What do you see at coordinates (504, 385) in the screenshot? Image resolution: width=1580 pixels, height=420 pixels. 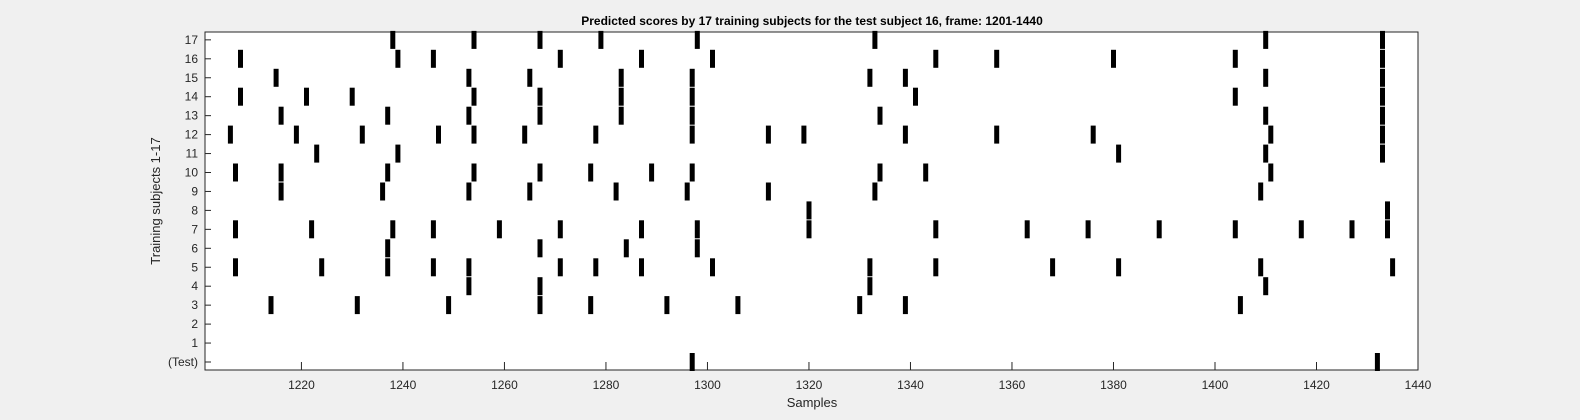 I see `x-tick-label-1260: 1260` at bounding box center [504, 385].